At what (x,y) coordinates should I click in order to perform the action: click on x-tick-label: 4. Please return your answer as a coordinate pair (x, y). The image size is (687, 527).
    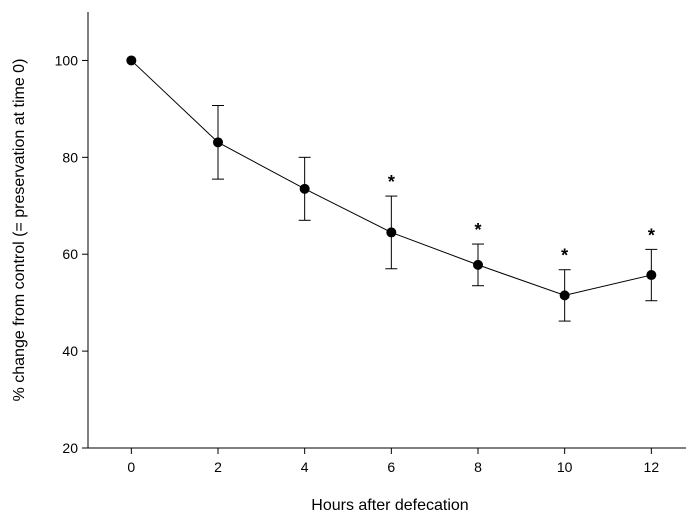
    Looking at the image, I should click on (305, 467).